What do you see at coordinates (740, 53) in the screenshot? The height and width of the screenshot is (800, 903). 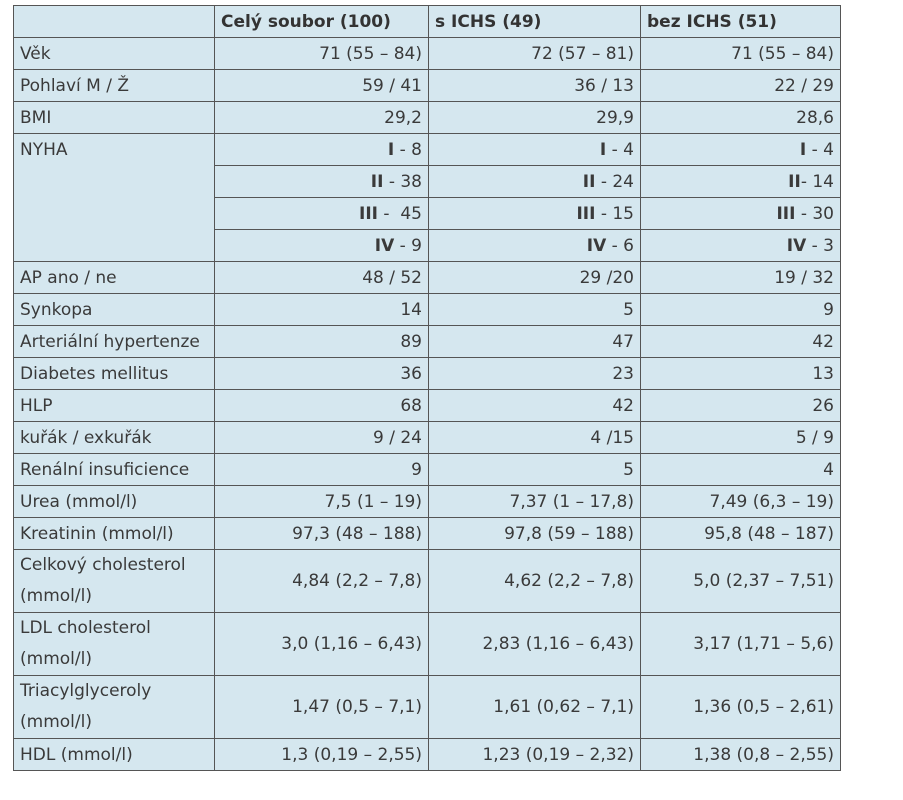 I see `value-cell: 71 (55 – 84)` at bounding box center [740, 53].